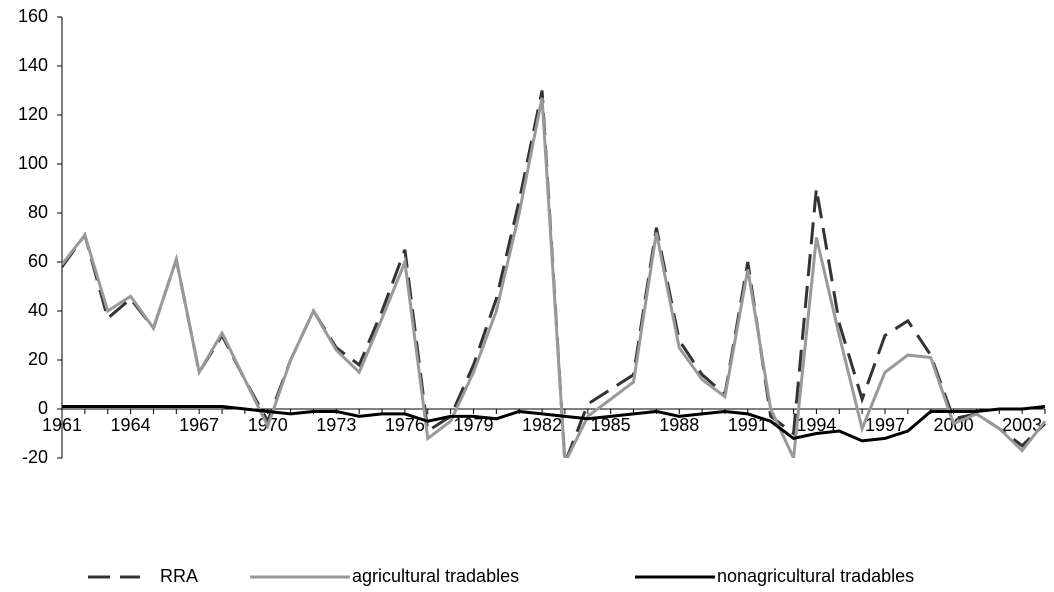  What do you see at coordinates (33, 163) in the screenshot?
I see `y-tick-label: 100` at bounding box center [33, 163].